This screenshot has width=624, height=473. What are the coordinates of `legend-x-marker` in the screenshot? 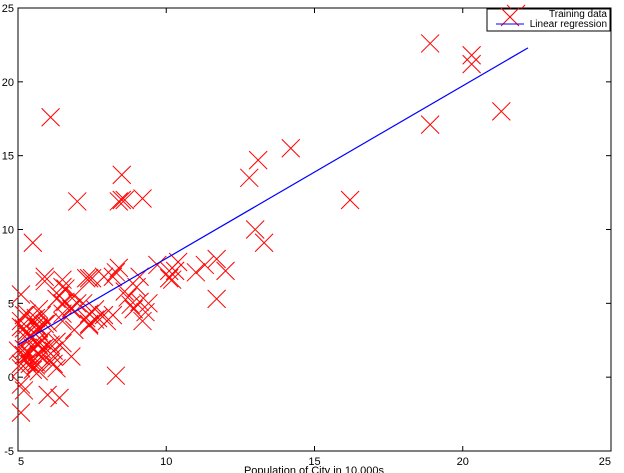 It's located at (510, 17).